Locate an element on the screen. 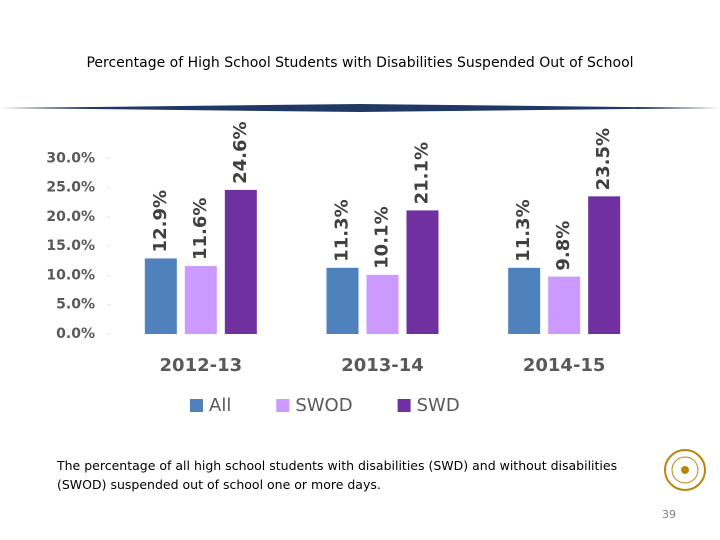 This screenshot has width=720, height=540. y-tick-label: 0.0% is located at coordinates (75, 334).